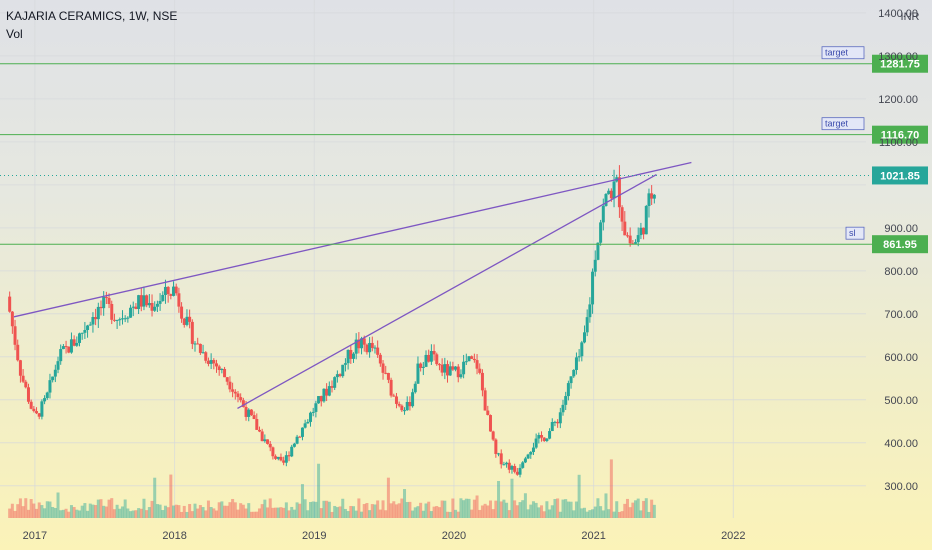  I want to click on chart-title: KAJARIA CERAMICS, 1W, NSE, so click(92, 16).